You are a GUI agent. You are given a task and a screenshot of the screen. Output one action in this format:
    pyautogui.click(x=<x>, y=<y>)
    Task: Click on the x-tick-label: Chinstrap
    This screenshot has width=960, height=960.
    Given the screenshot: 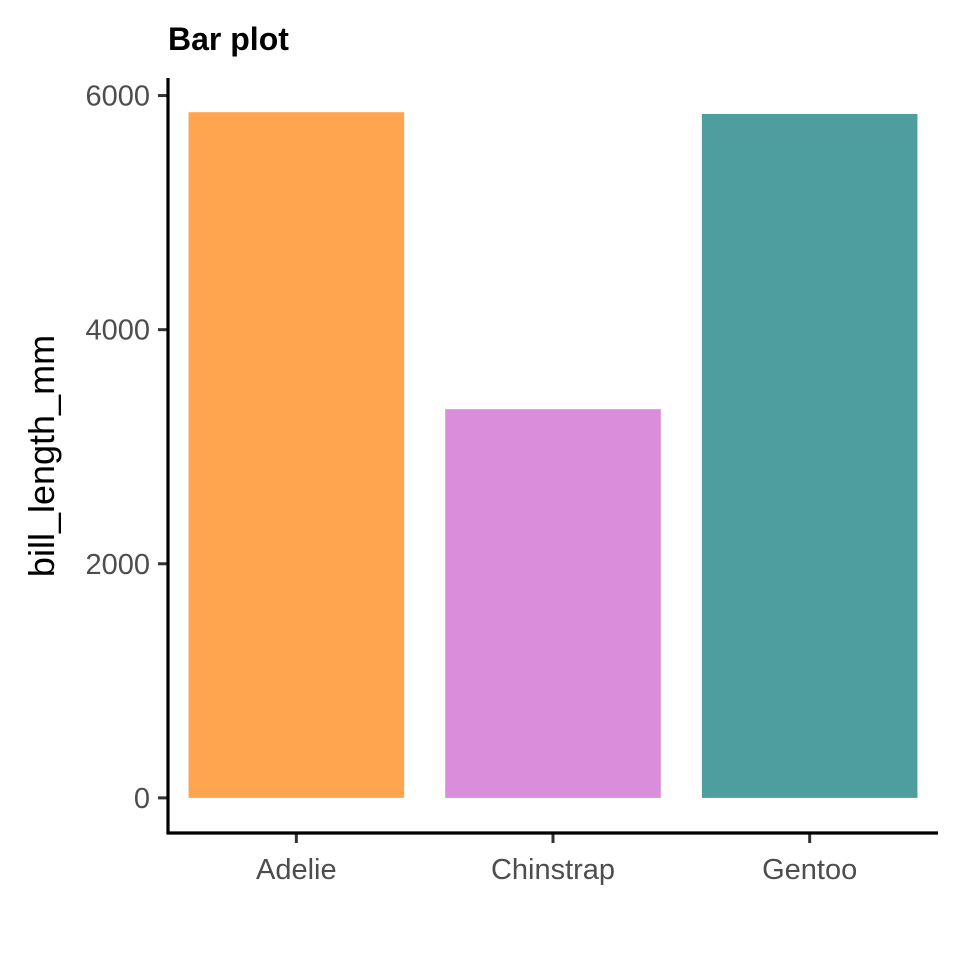 What is the action you would take?
    pyautogui.click(x=553, y=870)
    